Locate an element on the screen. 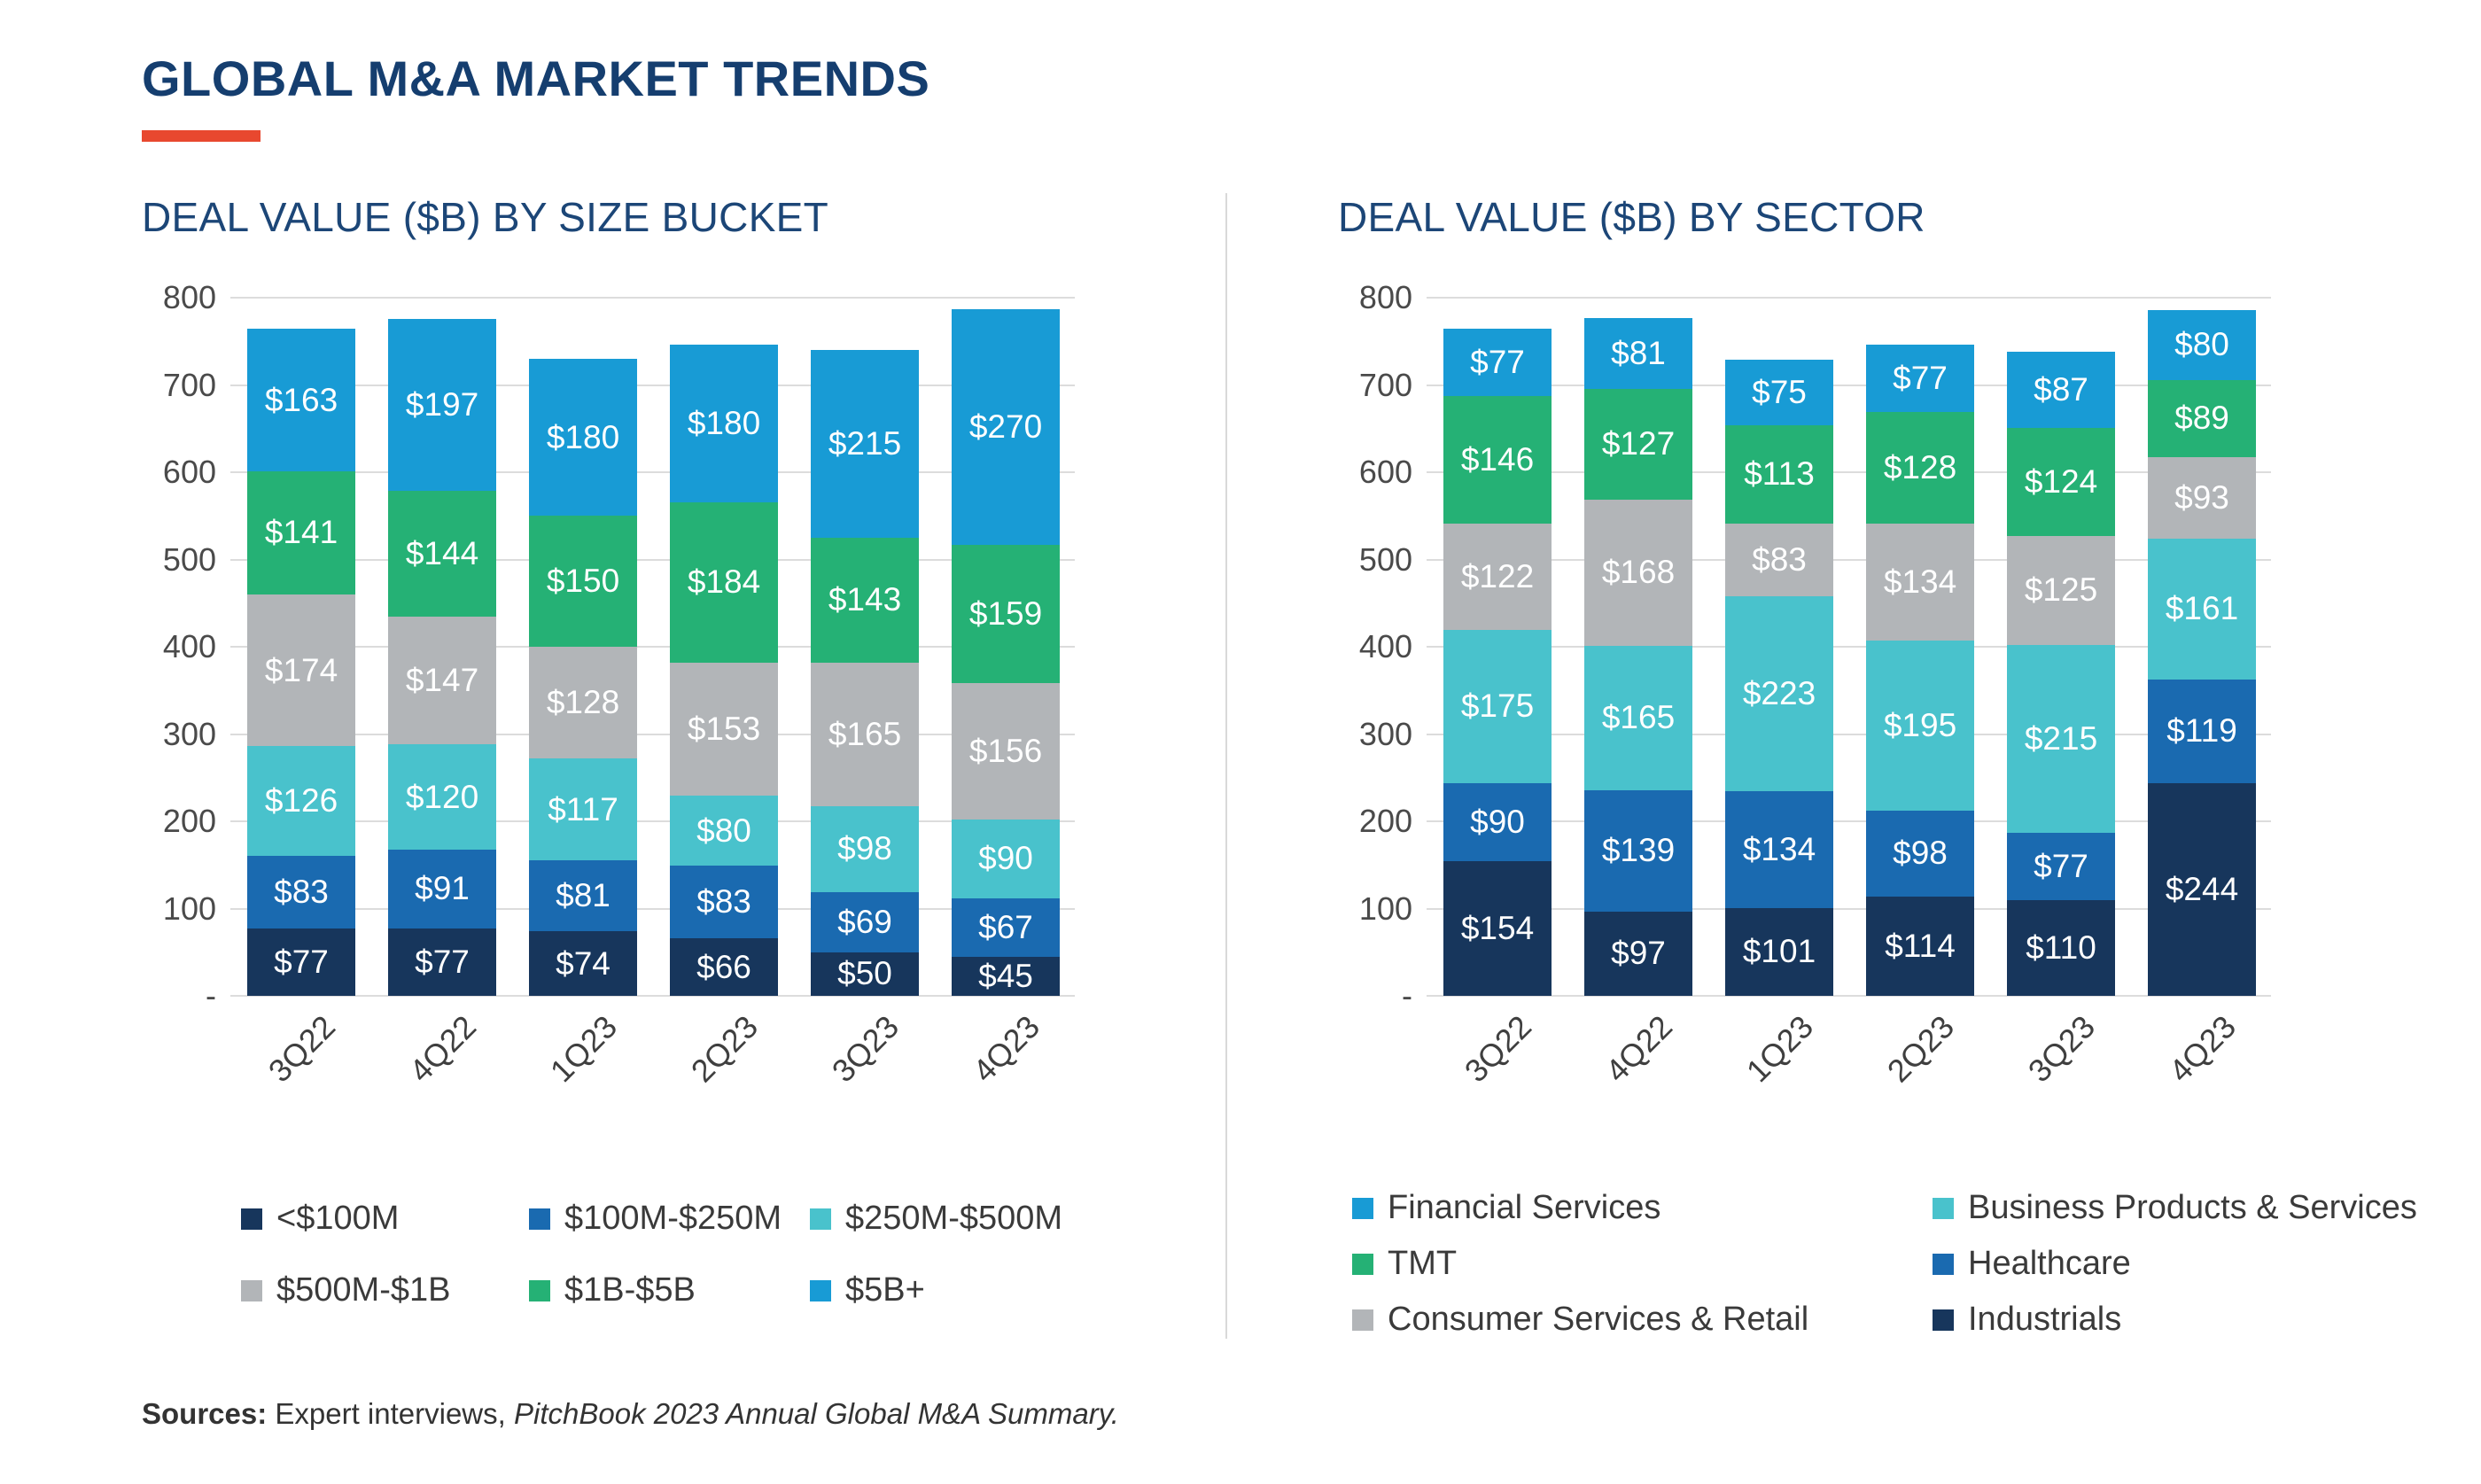 Image resolution: width=2481 pixels, height=1484 pixels. y-axis: 800 700 600 500 400 300 200 100 - is located at coordinates (1382, 646).